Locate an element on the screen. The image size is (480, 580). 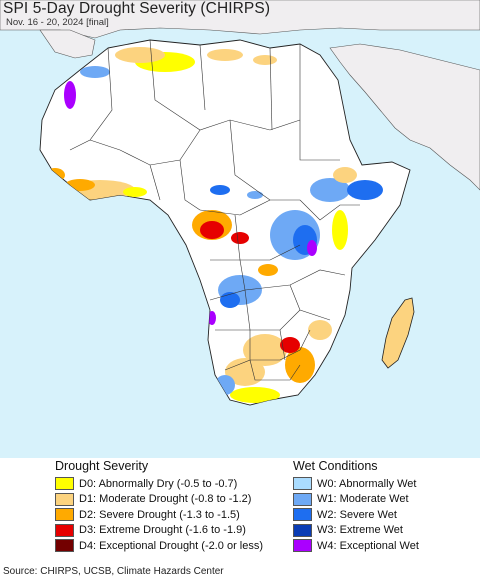
legend-item-d2: D2: Severe Drought (-1.3 to -1.5) is located at coordinates (159, 515).